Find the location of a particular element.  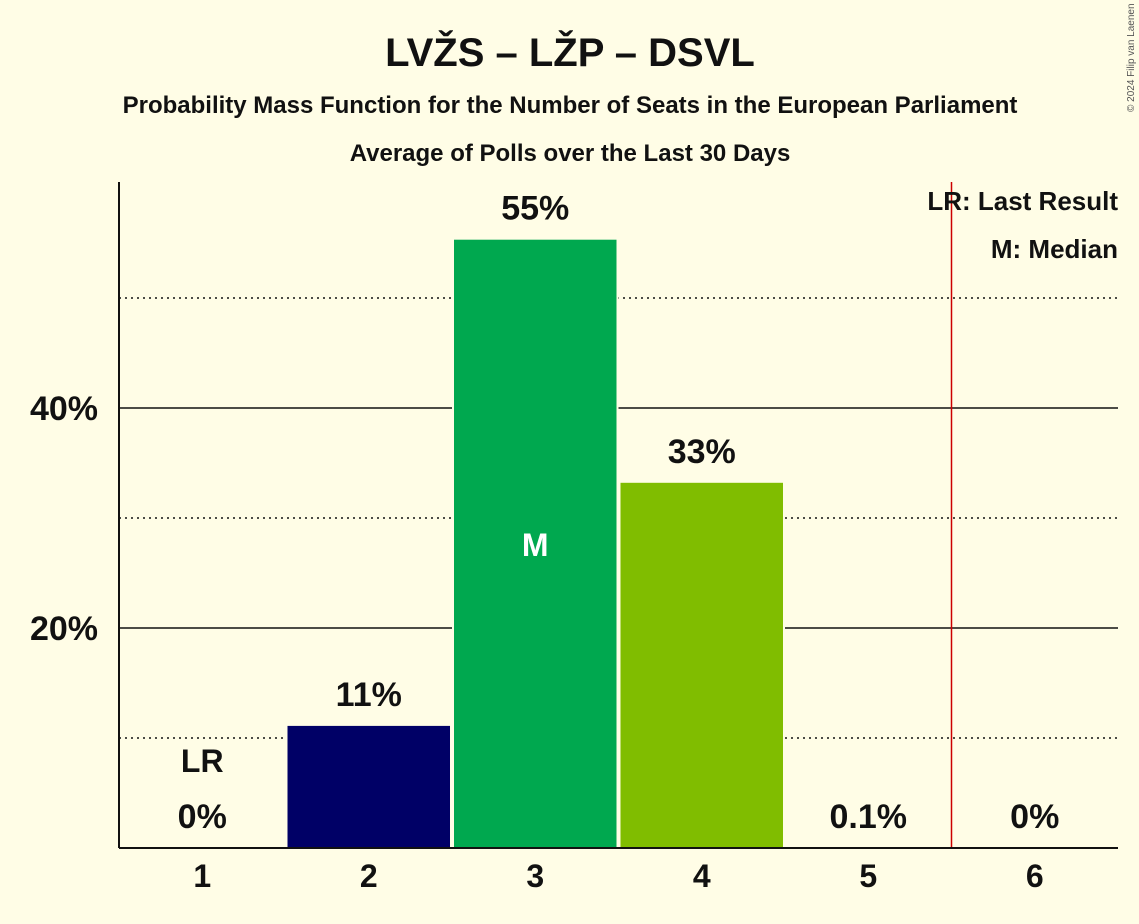

chart-title: LVŽS – LŽP – DSVL is located at coordinates (570, 52).